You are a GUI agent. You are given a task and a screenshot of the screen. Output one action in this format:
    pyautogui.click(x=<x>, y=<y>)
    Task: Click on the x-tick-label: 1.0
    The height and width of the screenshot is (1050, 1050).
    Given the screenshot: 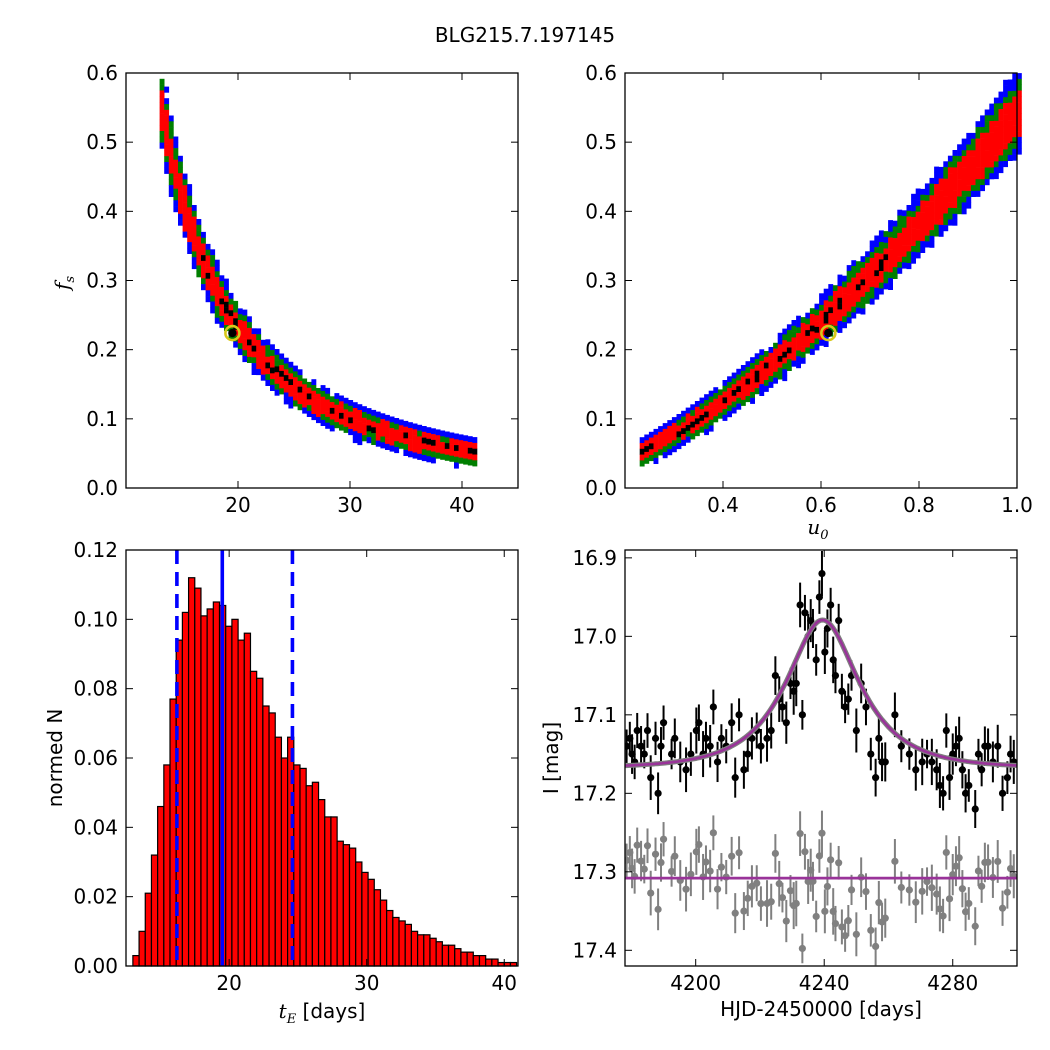 What is the action you would take?
    pyautogui.click(x=1017, y=505)
    